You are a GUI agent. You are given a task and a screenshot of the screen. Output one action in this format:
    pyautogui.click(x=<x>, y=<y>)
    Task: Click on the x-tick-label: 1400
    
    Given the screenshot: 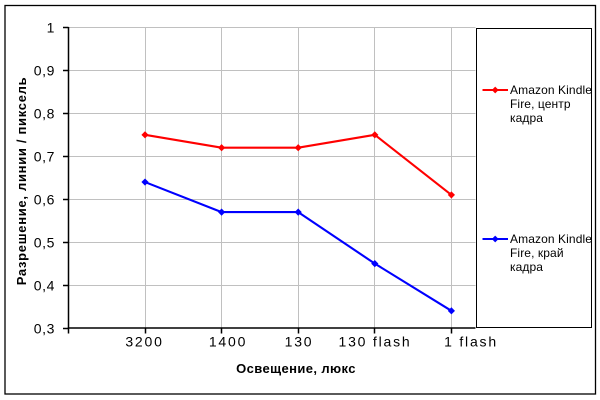 What is the action you would take?
    pyautogui.click(x=228, y=342)
    